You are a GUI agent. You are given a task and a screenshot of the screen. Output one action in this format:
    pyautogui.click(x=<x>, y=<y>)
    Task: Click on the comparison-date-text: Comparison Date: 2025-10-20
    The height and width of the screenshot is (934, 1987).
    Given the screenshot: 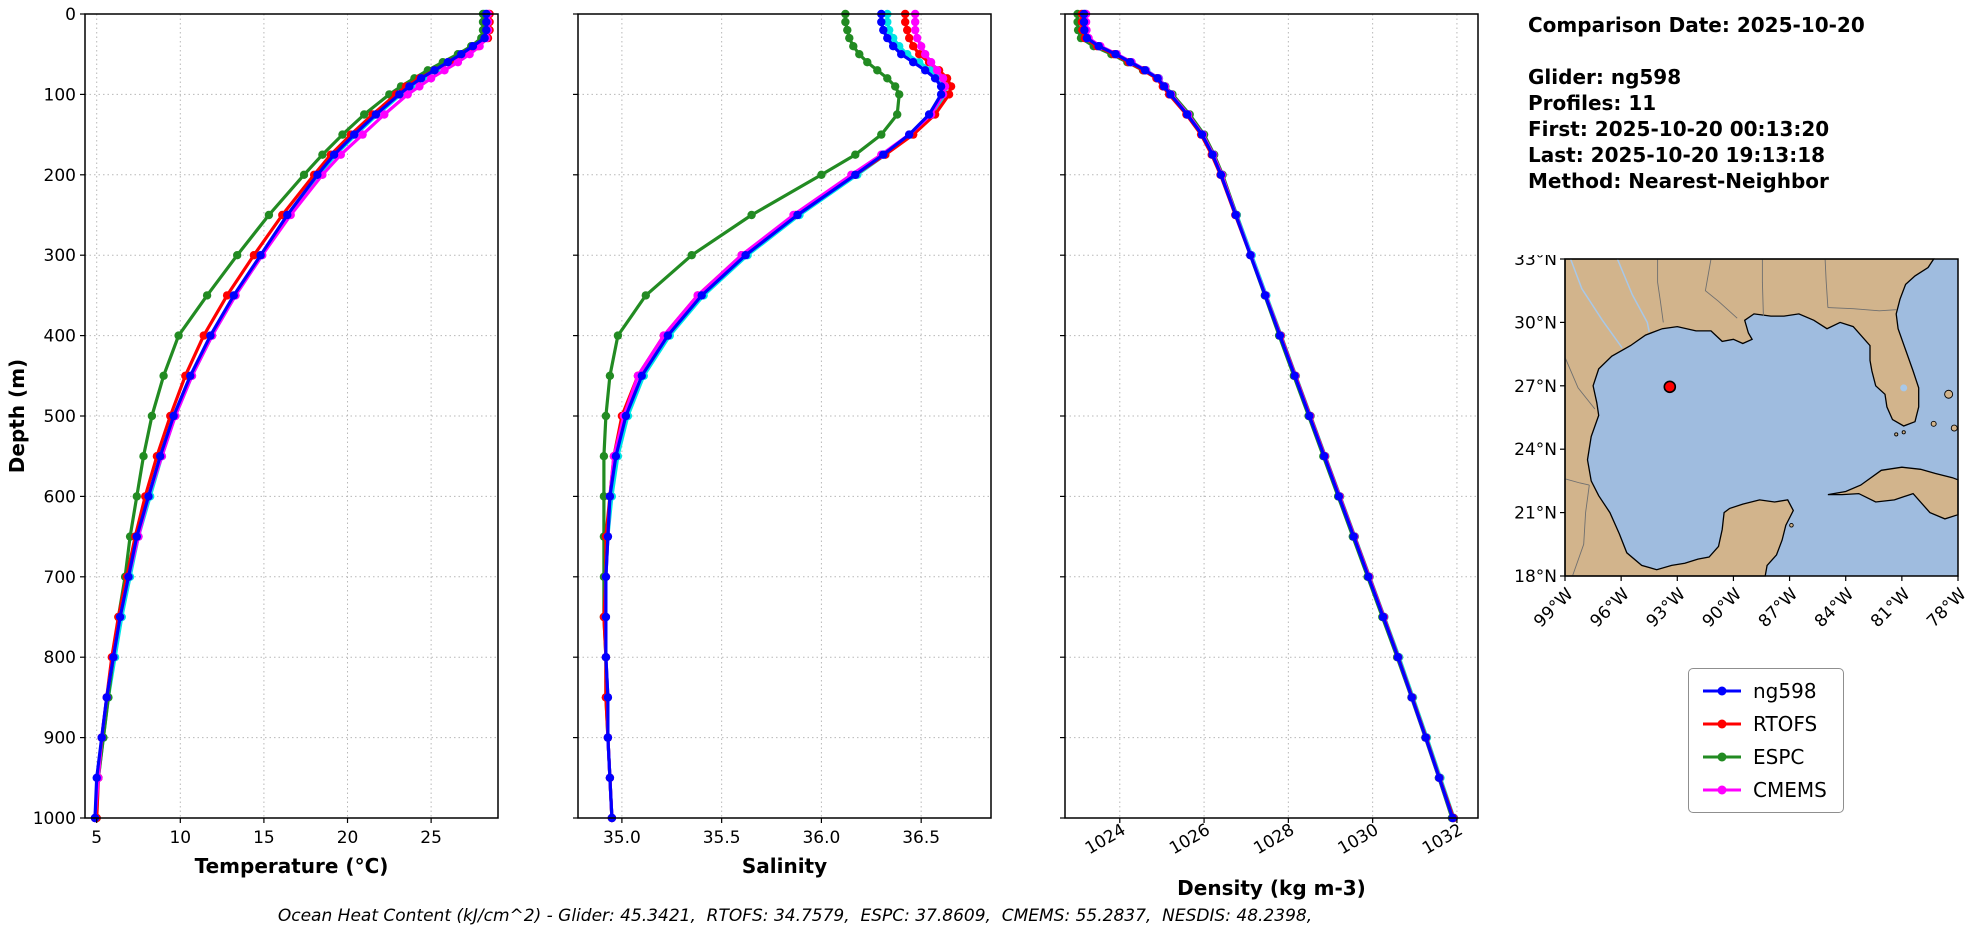 What is the action you would take?
    pyautogui.click(x=1696, y=25)
    